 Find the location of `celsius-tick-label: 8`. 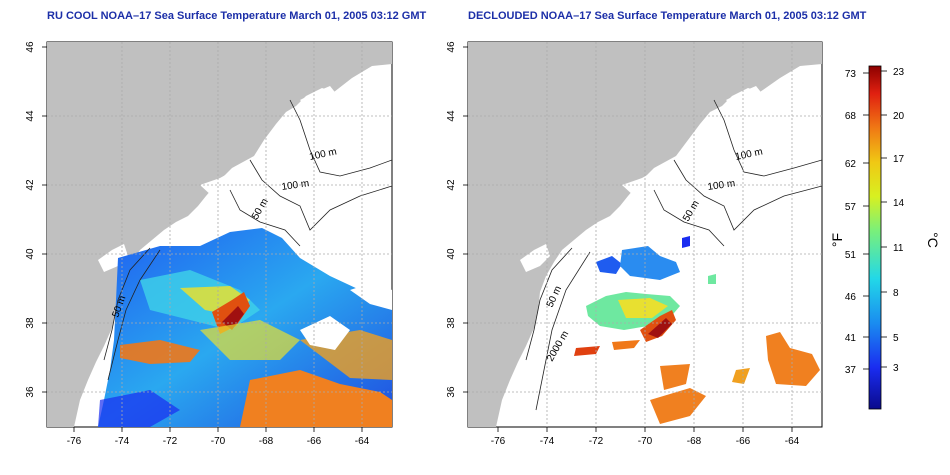

celsius-tick-label: 8 is located at coordinates (896, 293).